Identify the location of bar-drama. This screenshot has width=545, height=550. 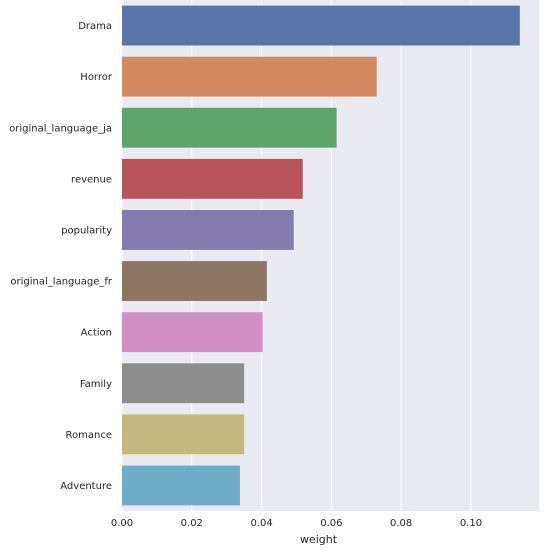
(321, 25).